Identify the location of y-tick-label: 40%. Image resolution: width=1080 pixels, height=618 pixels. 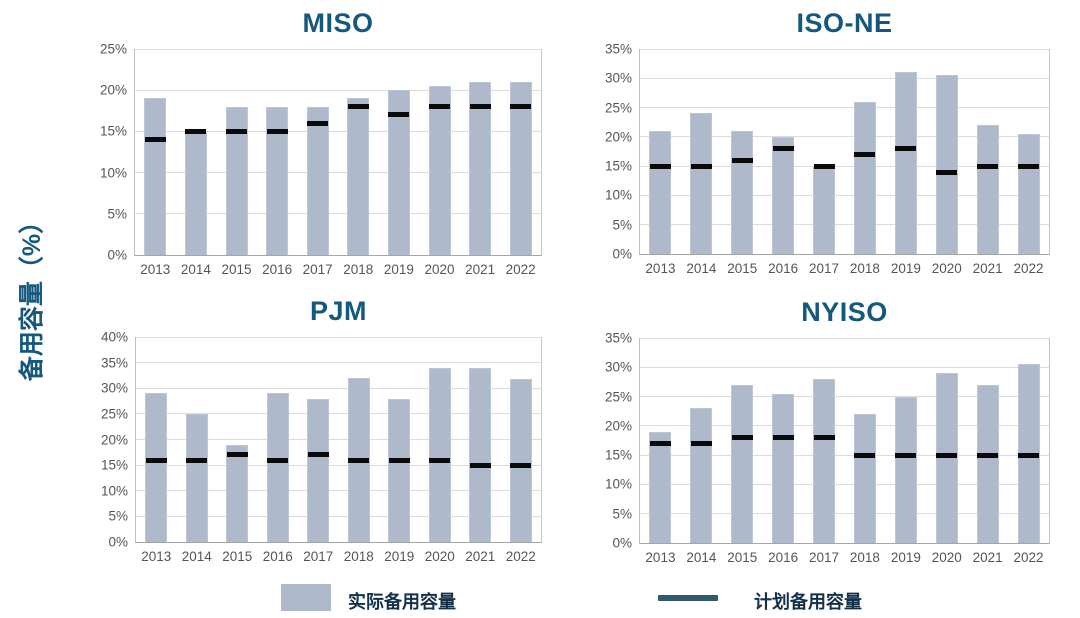
(114, 337).